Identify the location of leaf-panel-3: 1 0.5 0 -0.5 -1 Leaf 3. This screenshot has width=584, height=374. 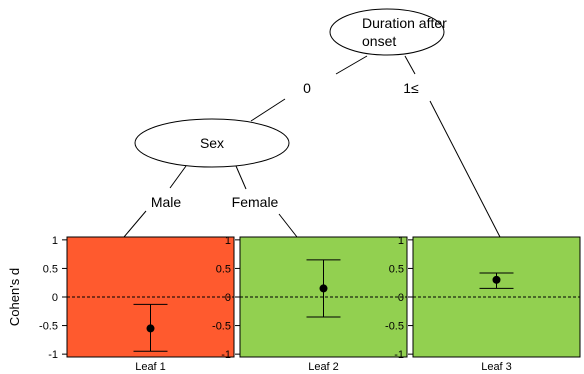
(483, 304).